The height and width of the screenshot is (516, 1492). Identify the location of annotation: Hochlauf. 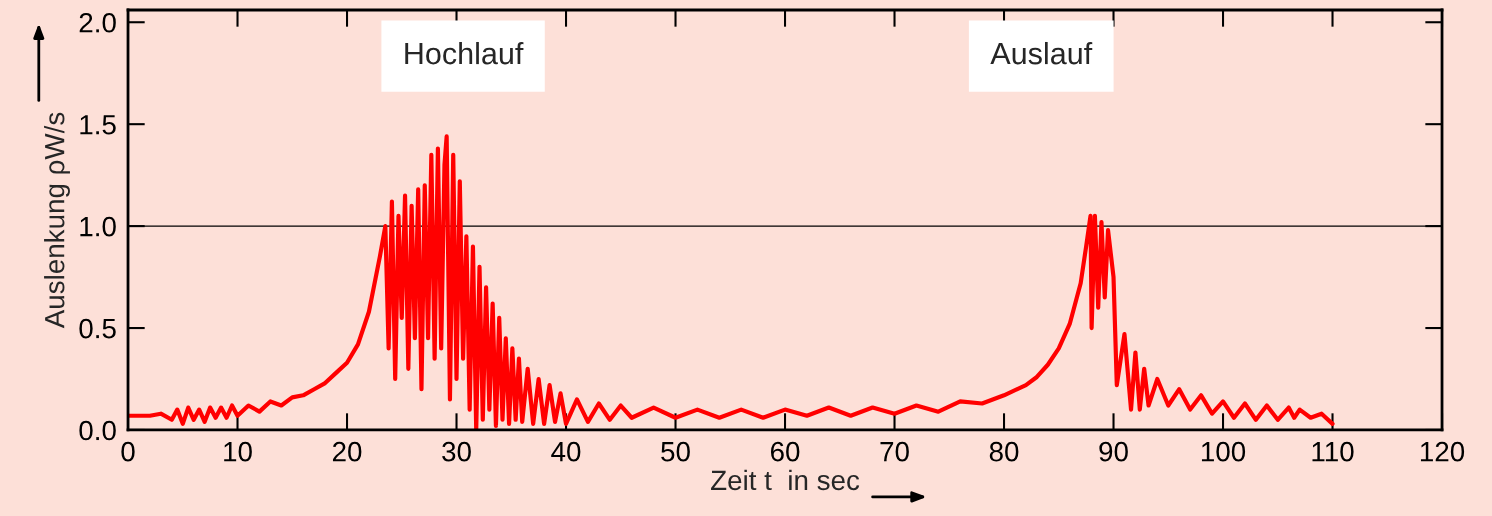
(464, 53).